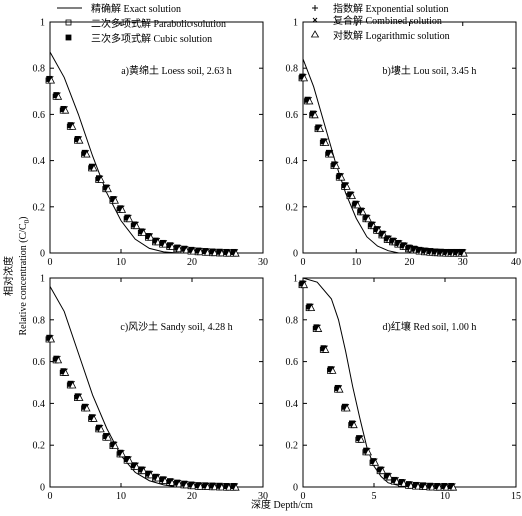  I want to click on panel-title-b: b)塿土 Lou soil, 3.45 h, so click(430, 70).